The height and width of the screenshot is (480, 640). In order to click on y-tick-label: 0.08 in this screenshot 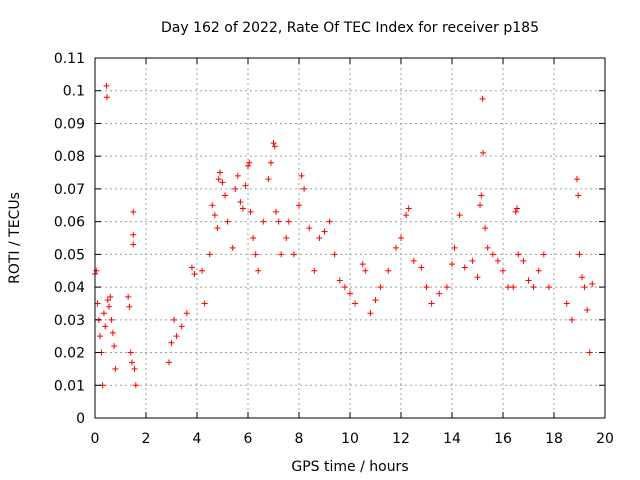, I will do `click(69, 157)`.